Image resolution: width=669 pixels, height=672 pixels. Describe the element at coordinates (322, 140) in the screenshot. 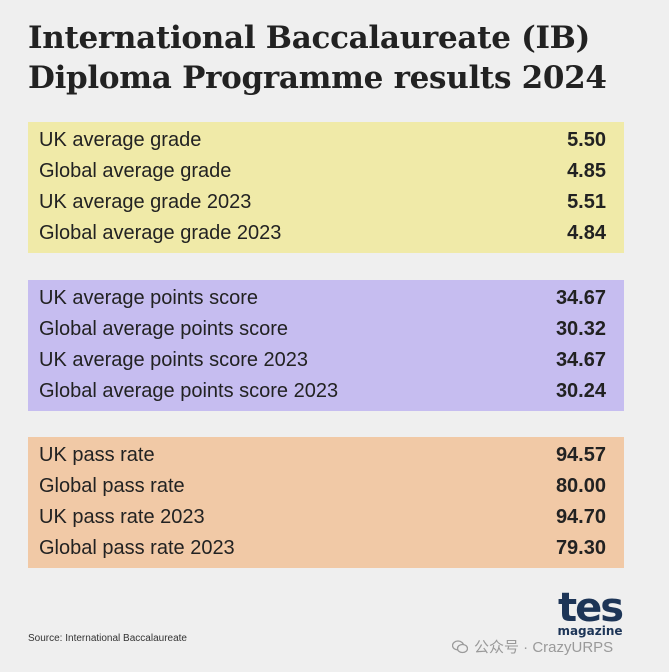

I see `table-row: UK average grade 5.50` at that location.